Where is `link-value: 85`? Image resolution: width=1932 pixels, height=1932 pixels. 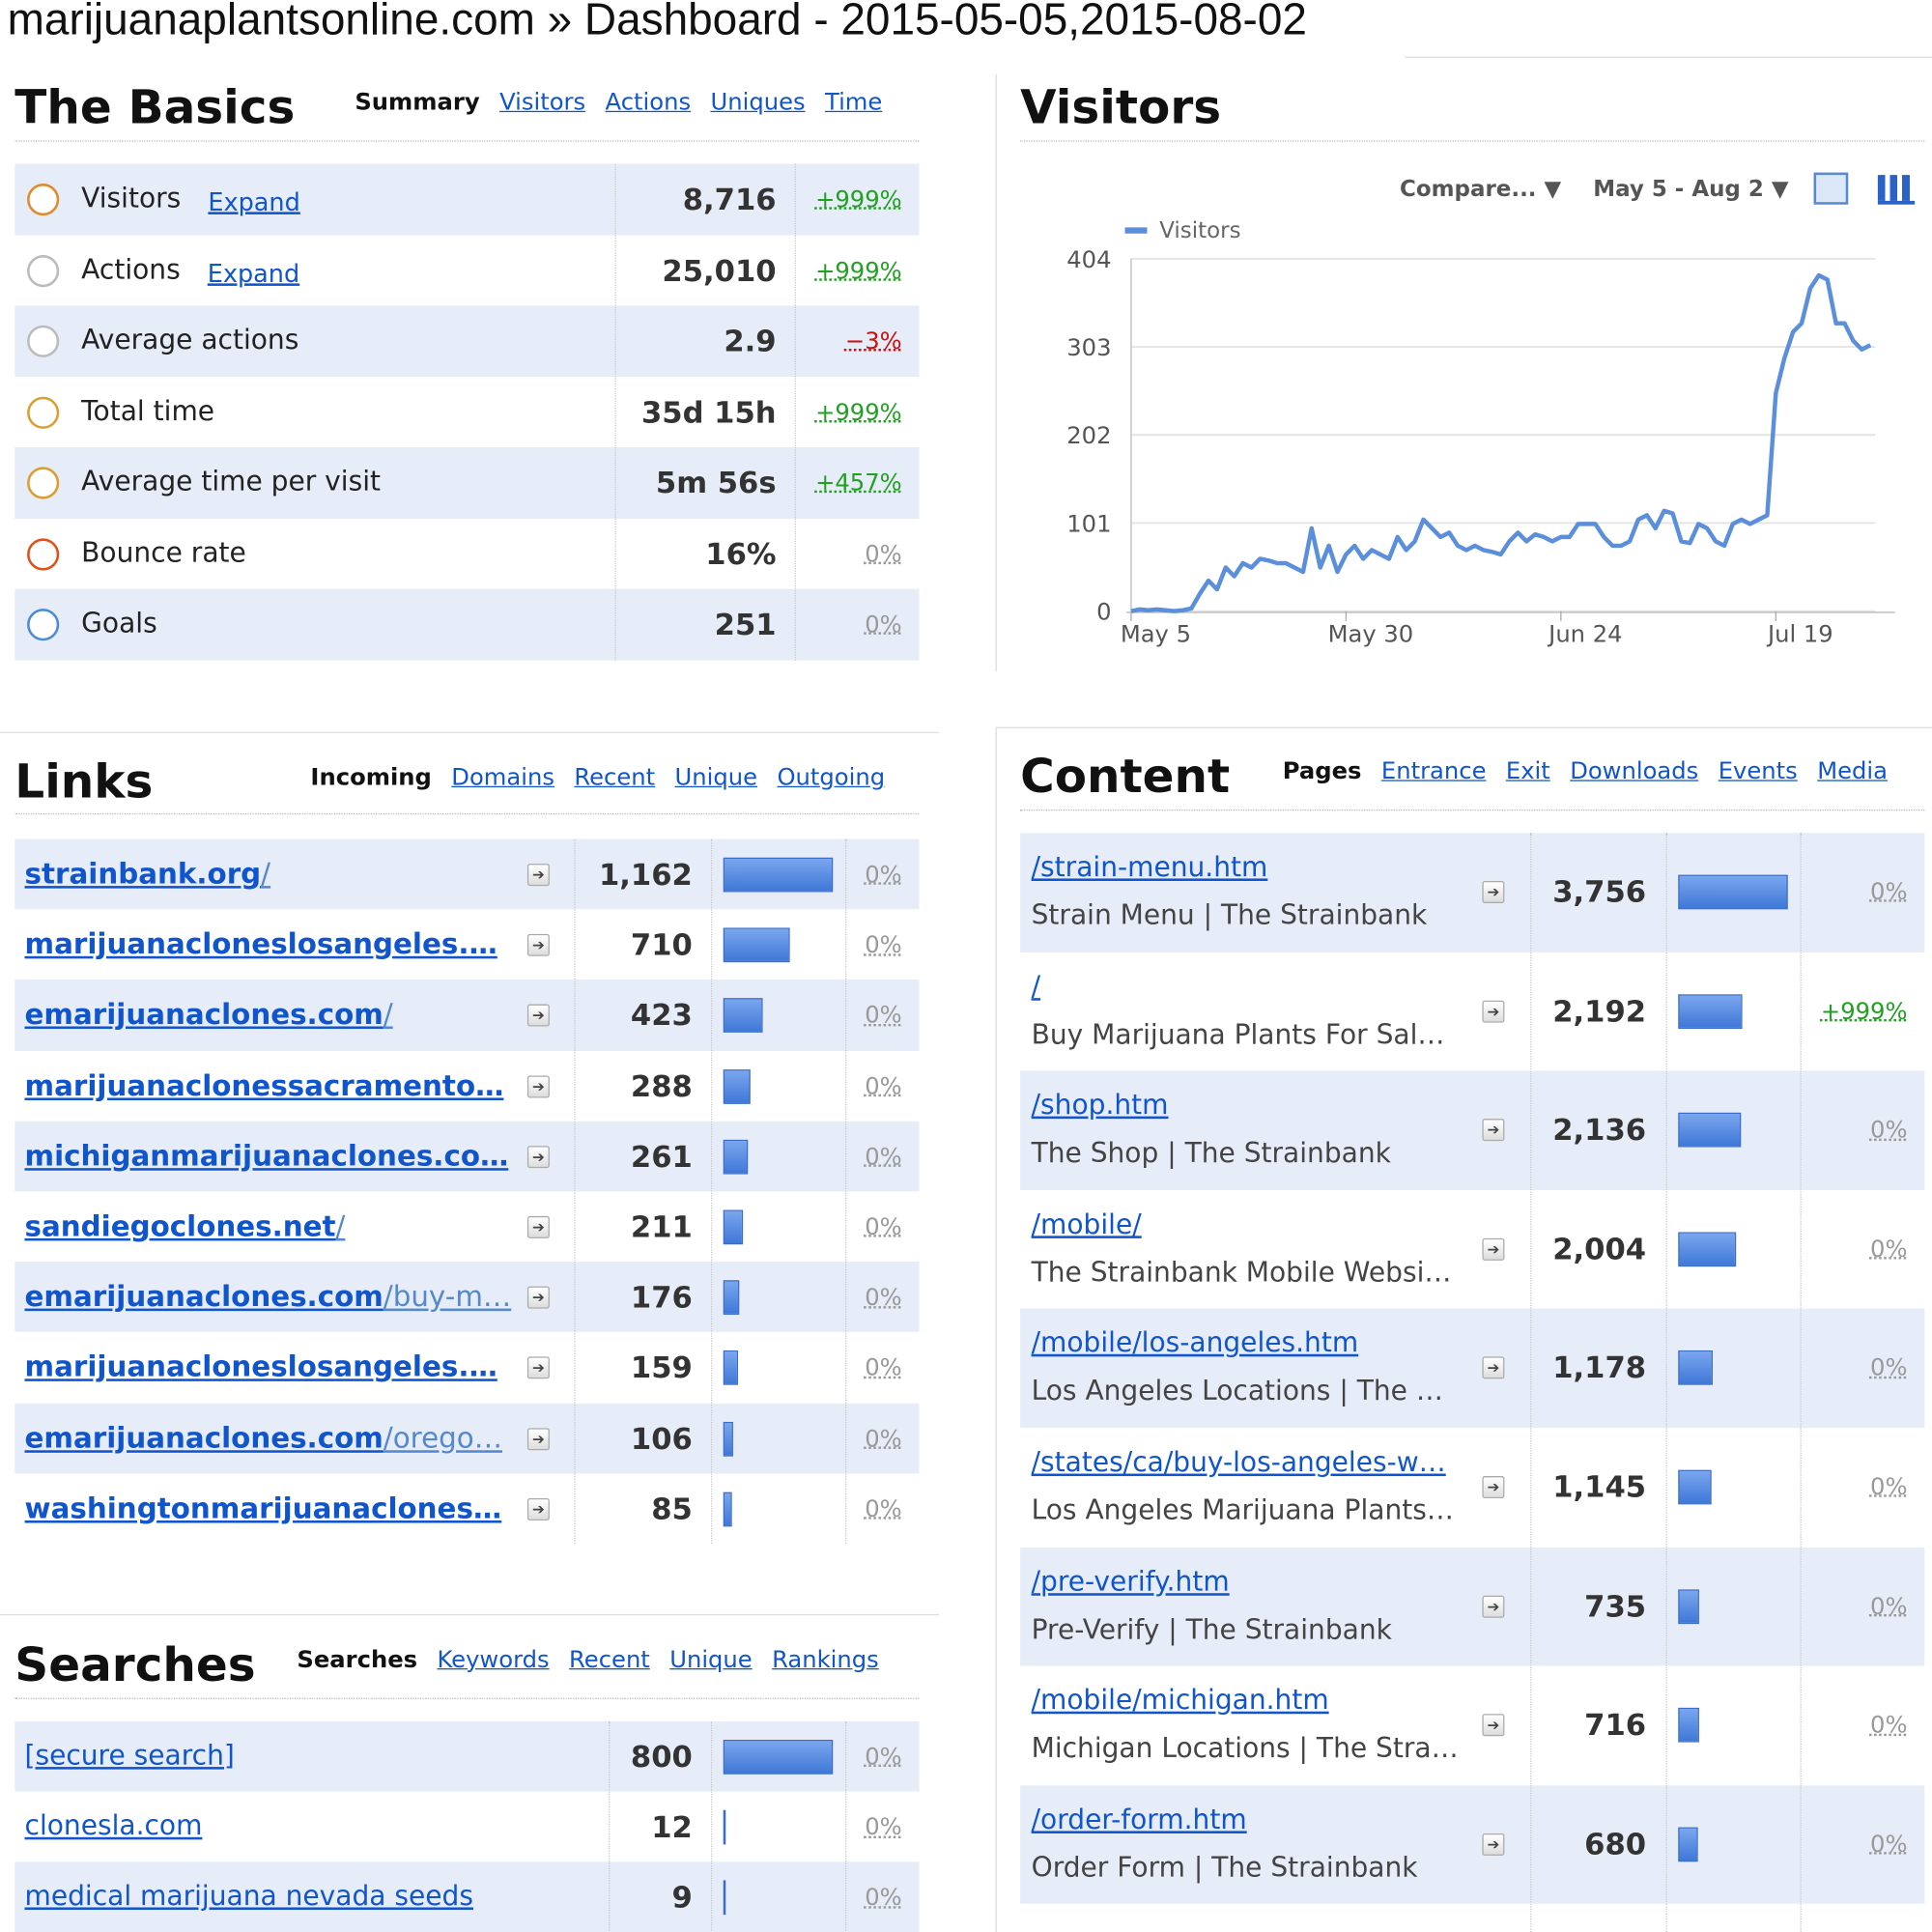
link-value: 85 is located at coordinates (672, 1509).